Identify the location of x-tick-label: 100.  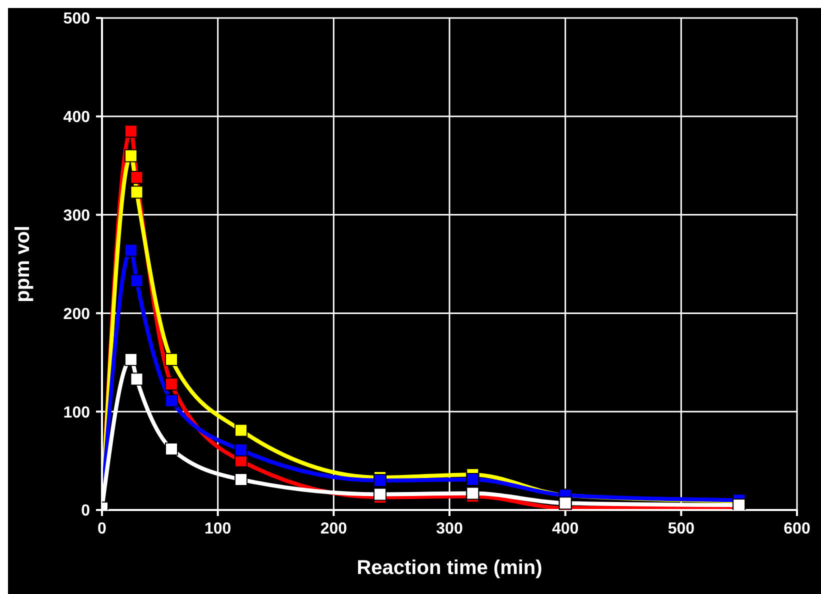
(218, 529).